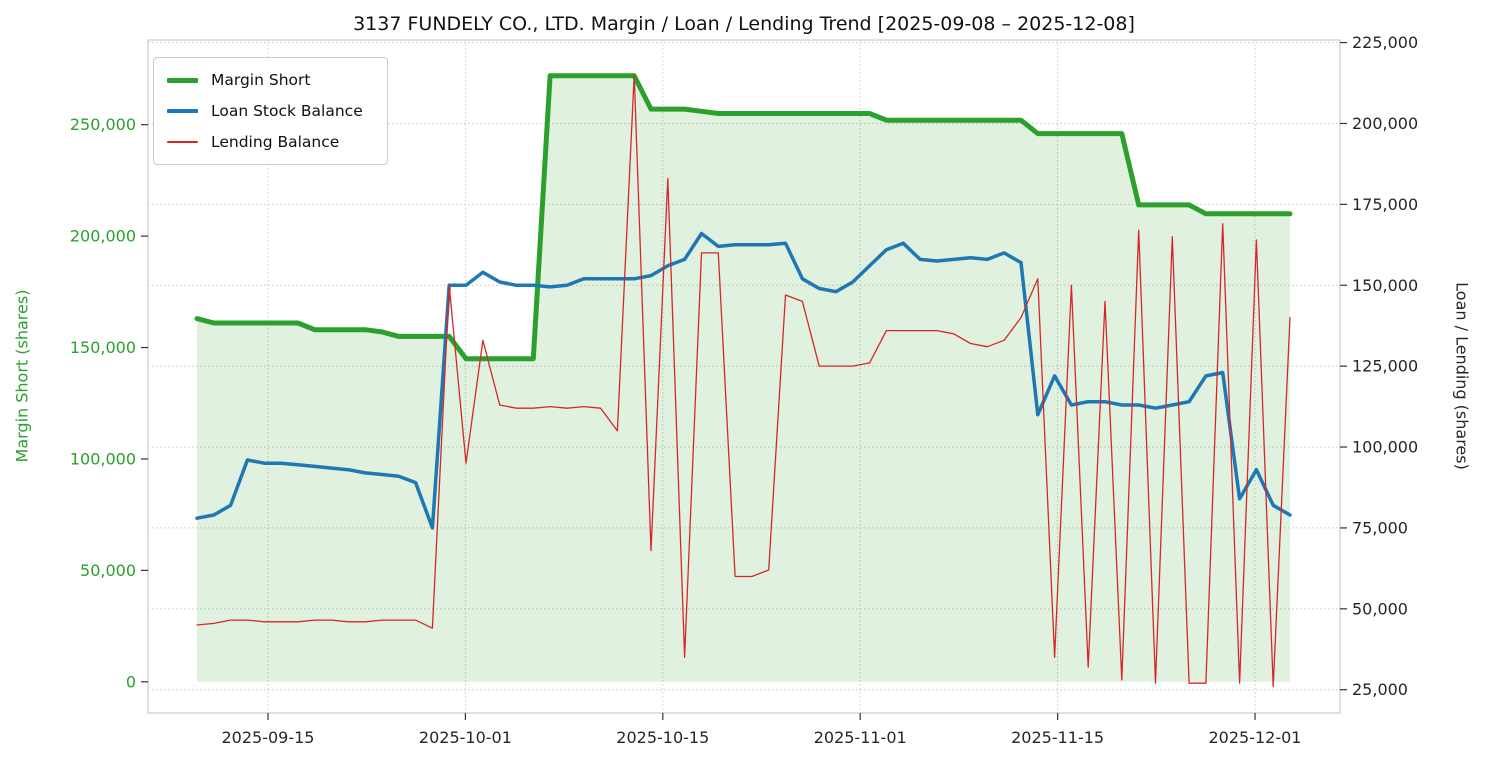 Image resolution: width=1485 pixels, height=765 pixels. What do you see at coordinates (1380, 608) in the screenshot?
I see `y-tick-label-right: 50,000` at bounding box center [1380, 608].